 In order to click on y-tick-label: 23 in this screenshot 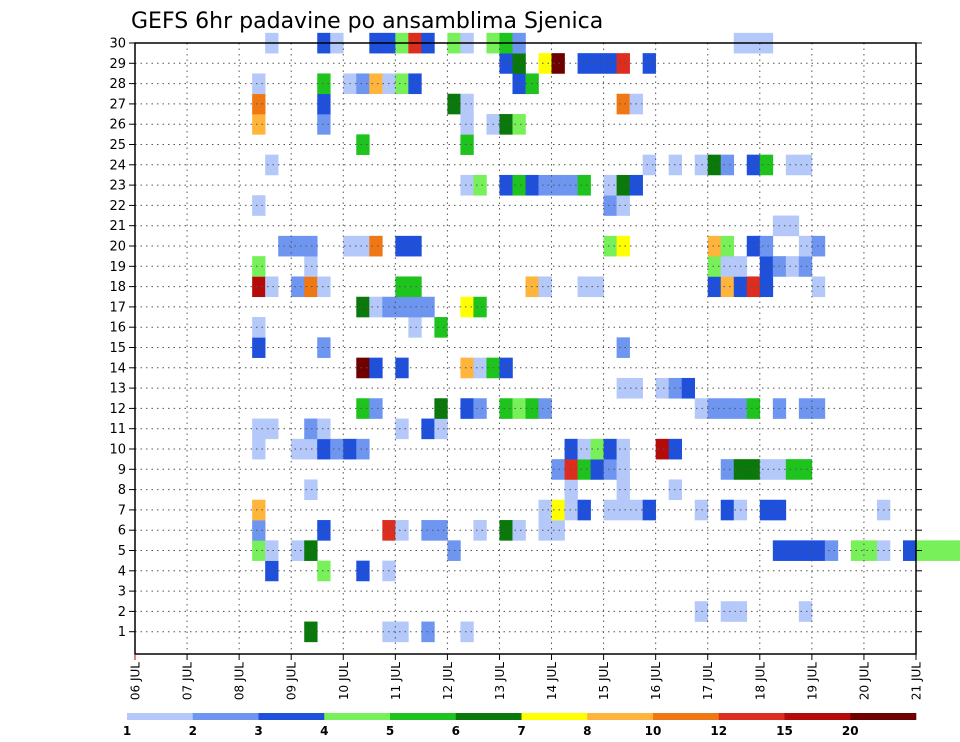, I will do `click(117, 186)`.